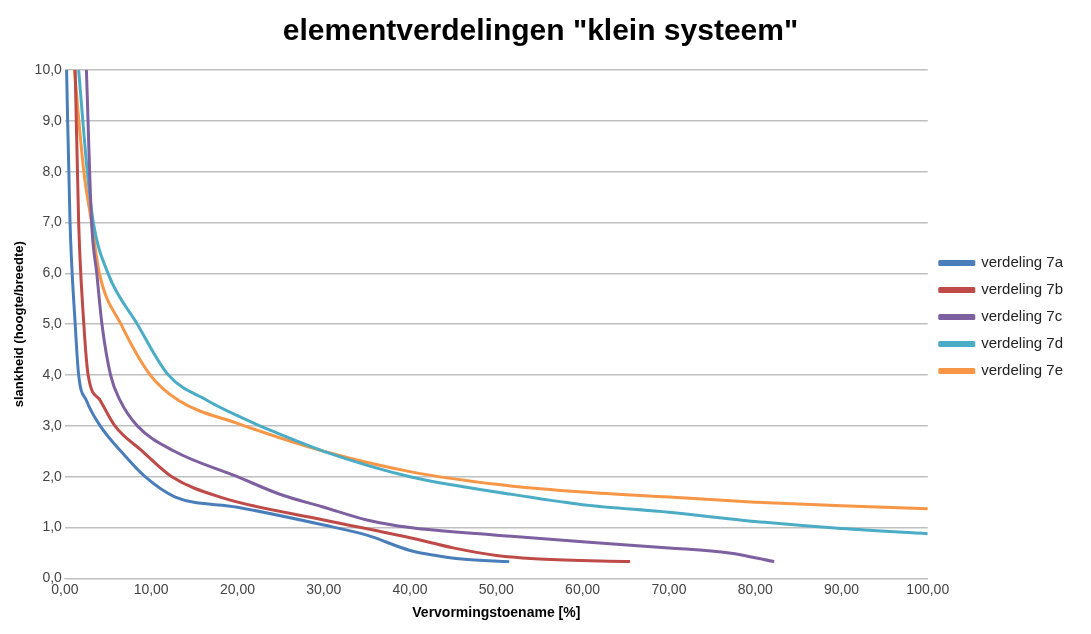 Image resolution: width=1091 pixels, height=634 pixels. I want to click on x-tick-label: 50,00, so click(496, 588).